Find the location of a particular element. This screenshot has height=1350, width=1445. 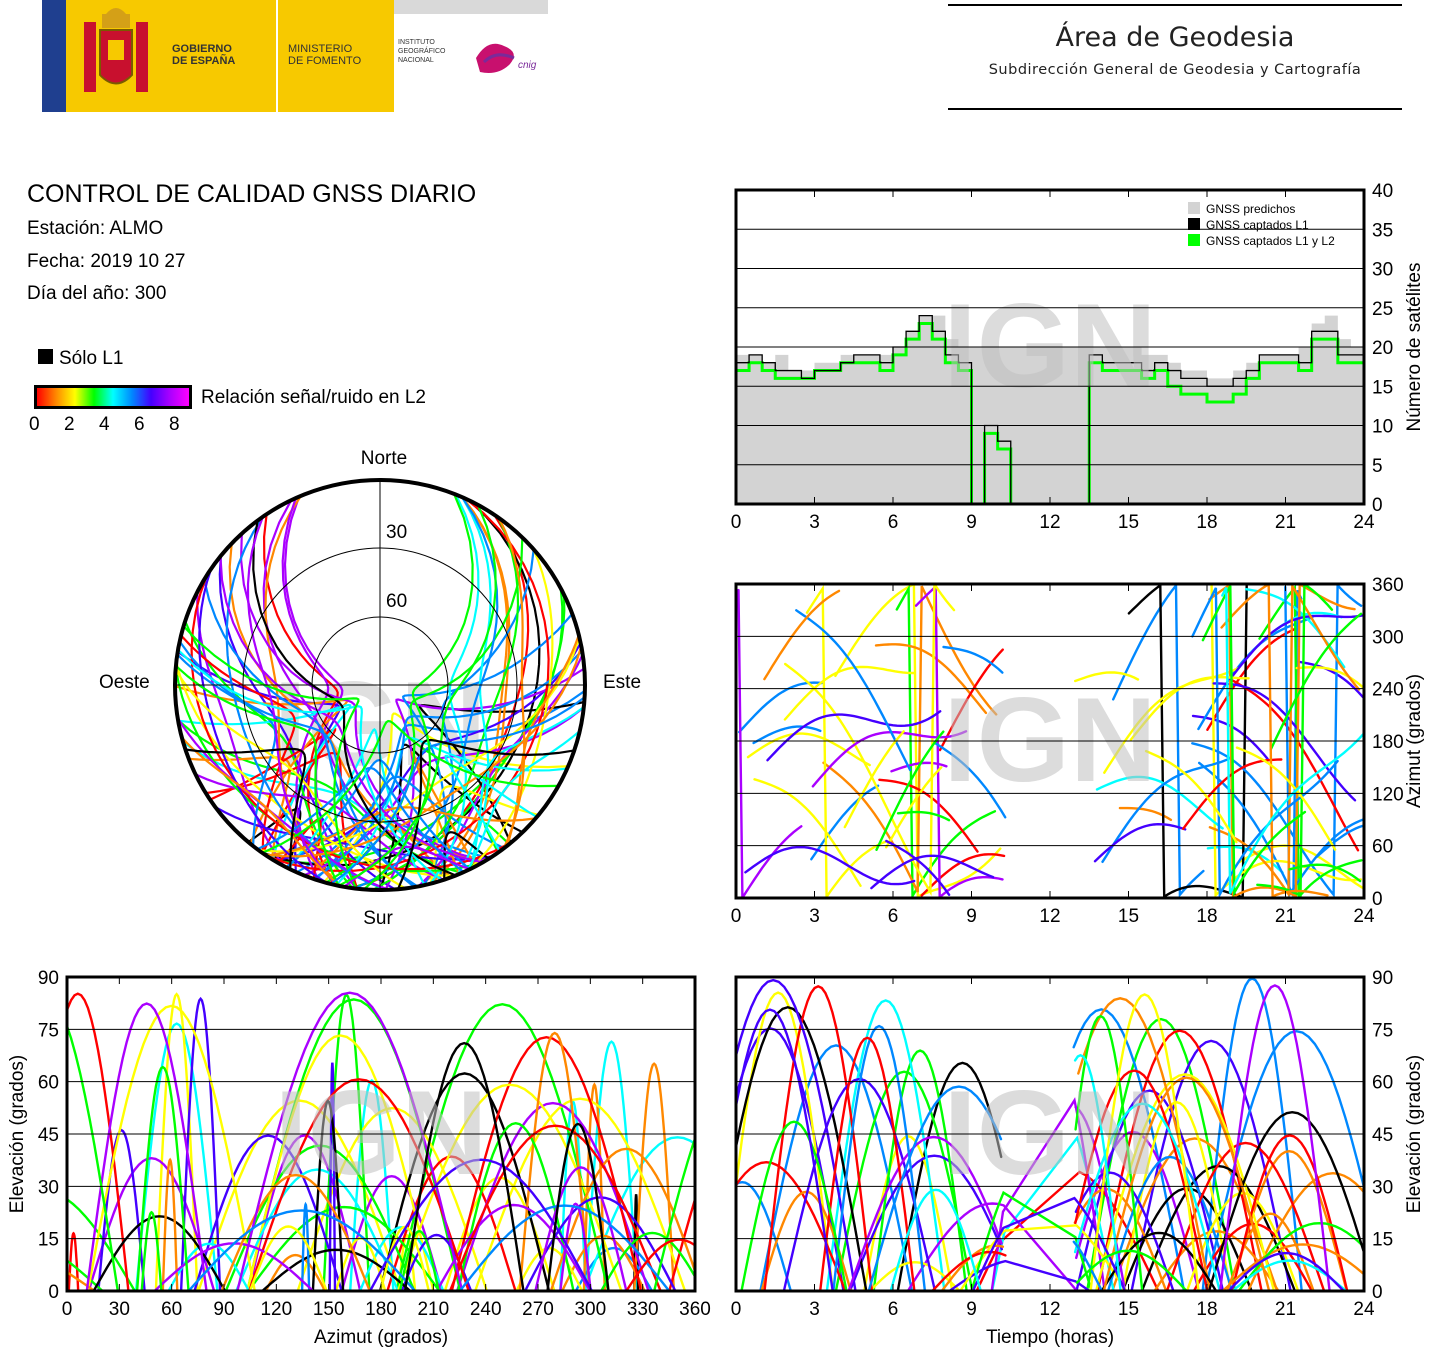

elevation-time-chart-xtick: 21 is located at coordinates (1285, 1309).